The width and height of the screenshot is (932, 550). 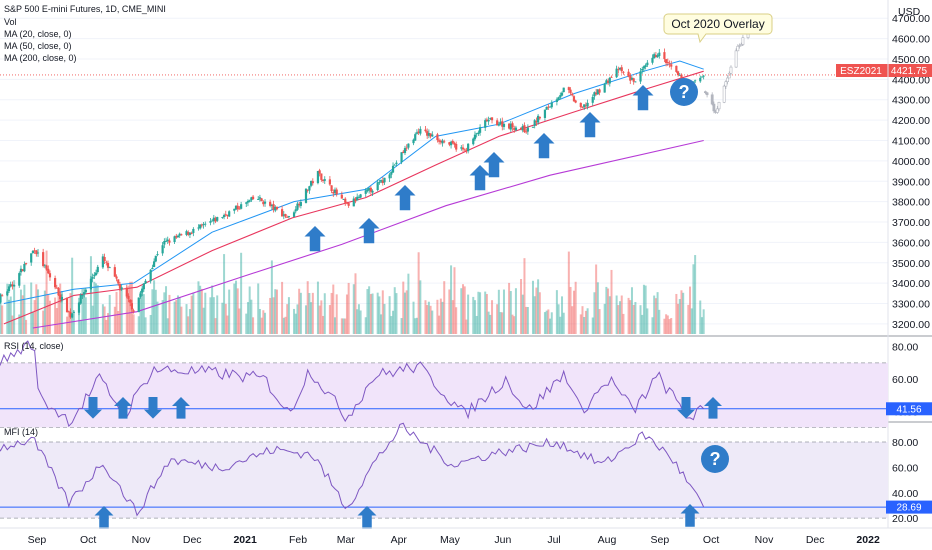 What do you see at coordinates (909, 409) in the screenshot?
I see `rsi-value-tag: 41.56` at bounding box center [909, 409].